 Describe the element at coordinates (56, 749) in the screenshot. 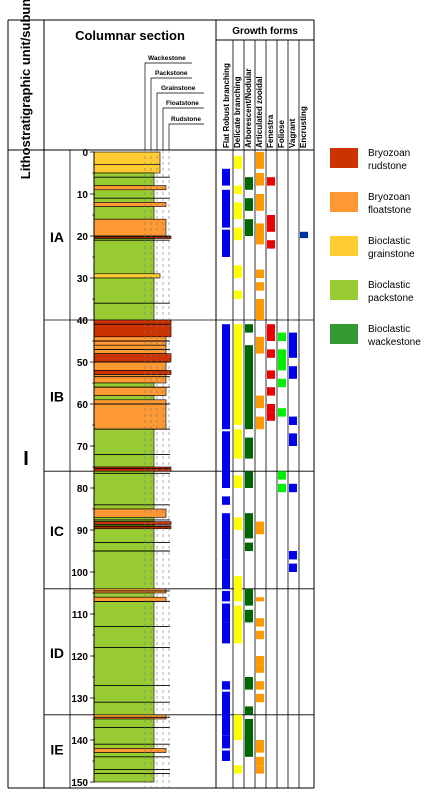

I see `subunit-label-ie: IE` at that location.